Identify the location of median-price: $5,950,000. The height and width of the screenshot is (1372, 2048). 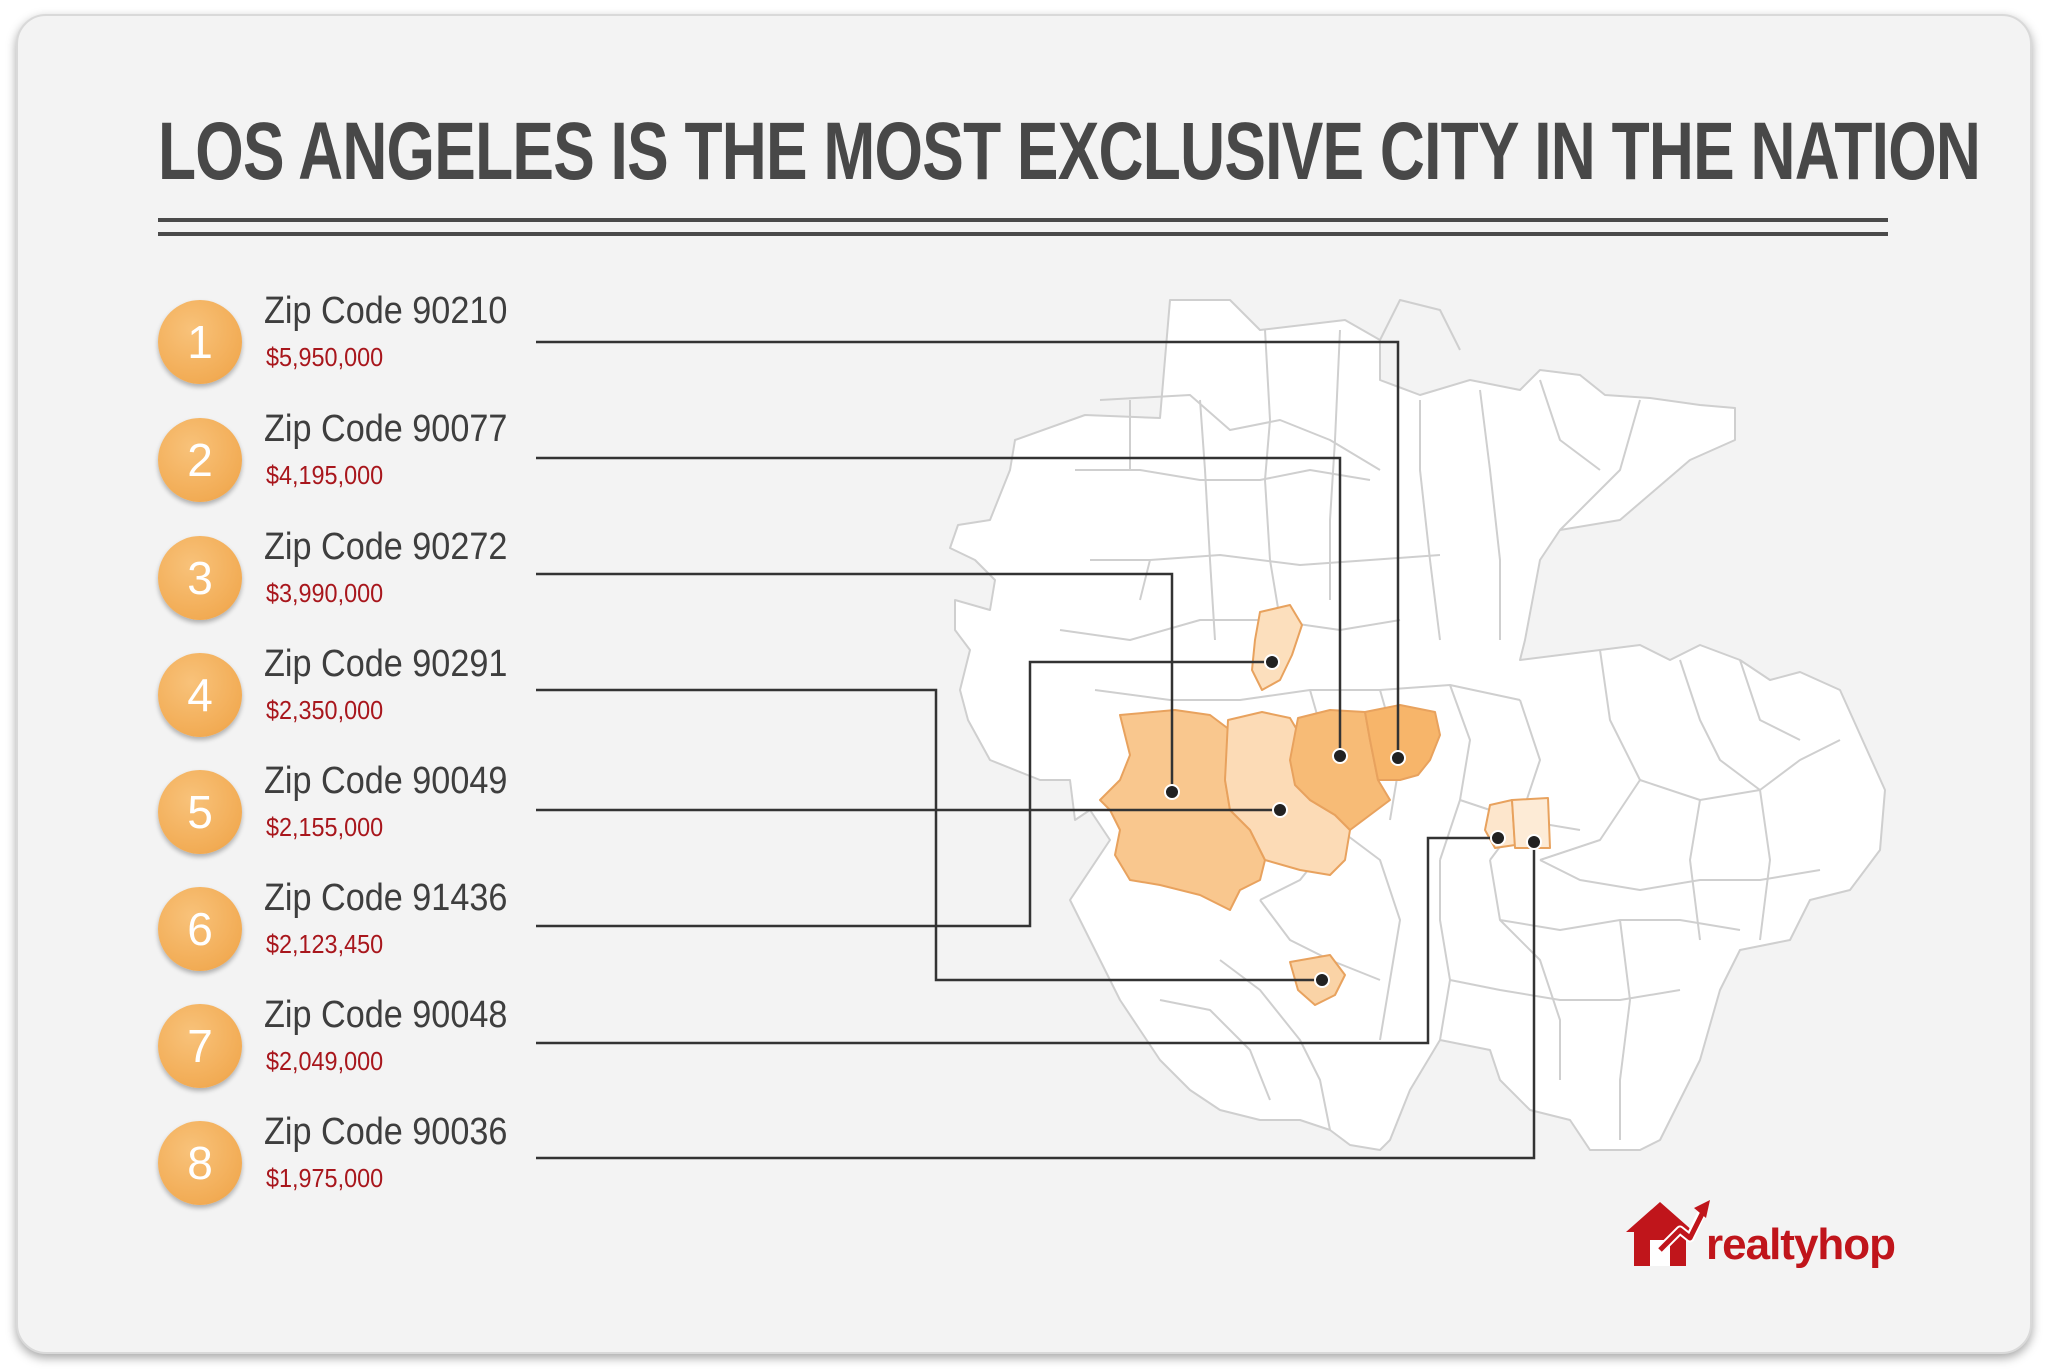
(325, 357).